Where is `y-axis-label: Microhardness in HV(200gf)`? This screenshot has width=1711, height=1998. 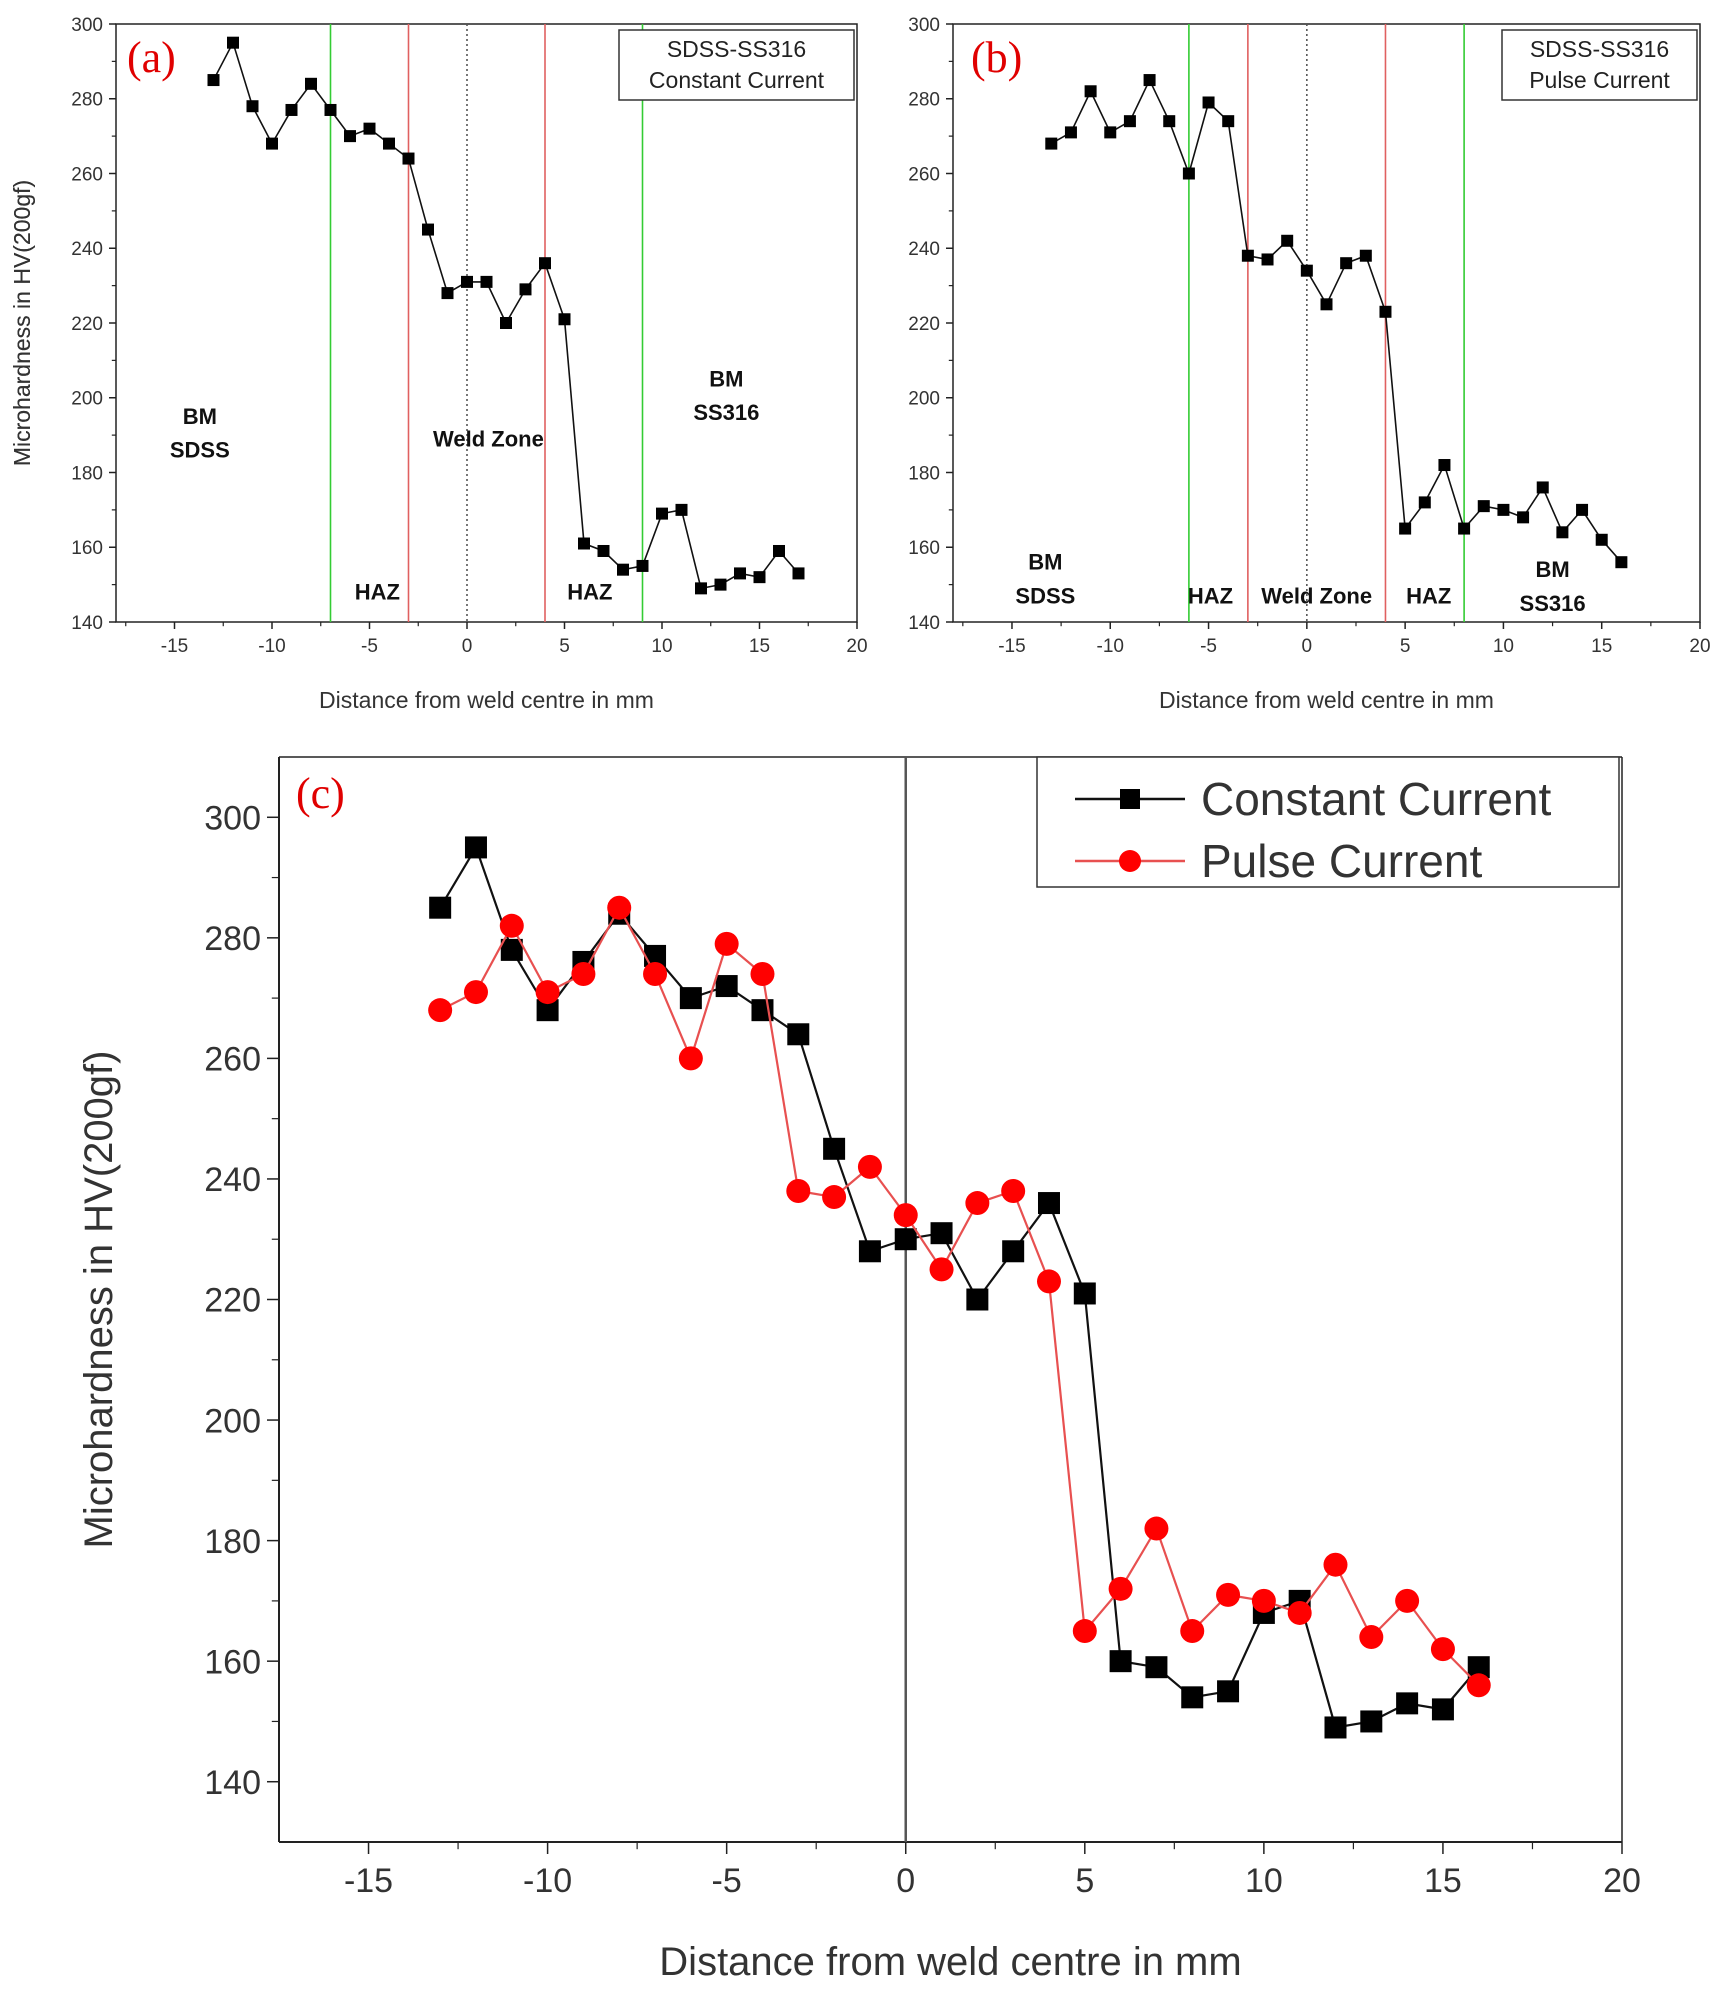 y-axis-label: Microhardness in HV(200gf) is located at coordinates (22, 323).